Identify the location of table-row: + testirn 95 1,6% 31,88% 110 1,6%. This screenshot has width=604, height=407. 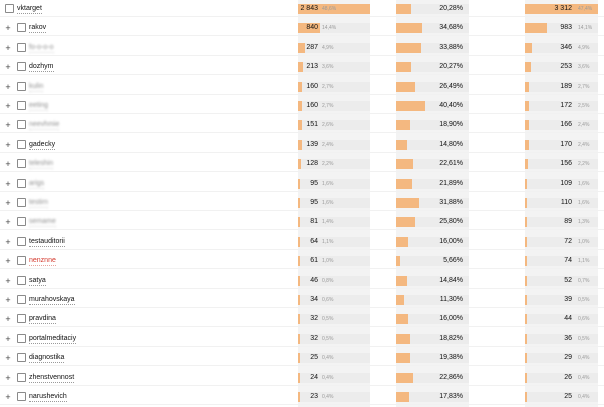
(302, 203).